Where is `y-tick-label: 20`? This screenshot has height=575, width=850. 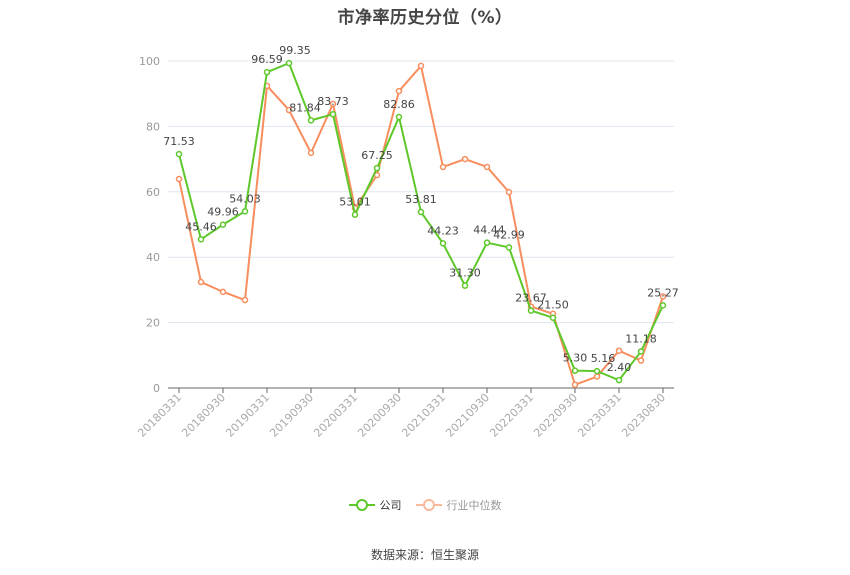
y-tick-label: 20 is located at coordinates (153, 323).